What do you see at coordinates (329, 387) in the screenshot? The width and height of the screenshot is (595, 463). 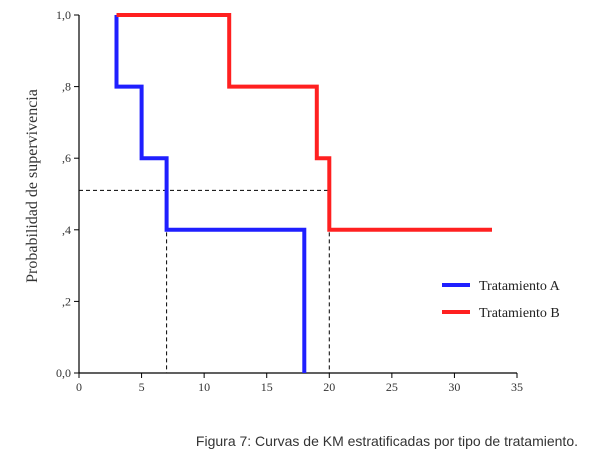 I see `x-tick-label: 20` at bounding box center [329, 387].